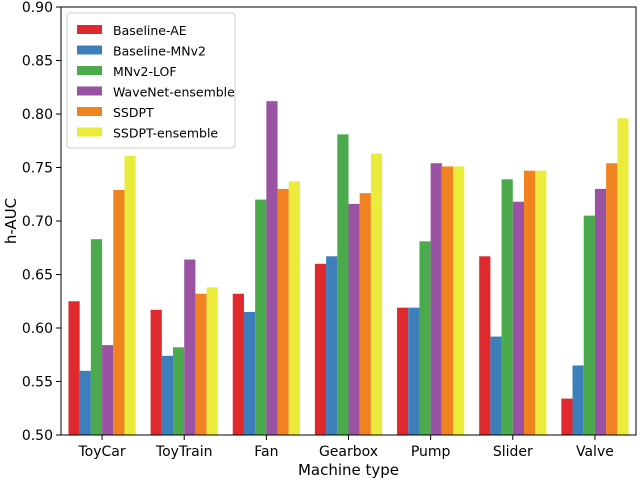 This screenshot has width=640, height=480. Describe the element at coordinates (348, 470) in the screenshot. I see `x-axis-title: Machine type` at that location.